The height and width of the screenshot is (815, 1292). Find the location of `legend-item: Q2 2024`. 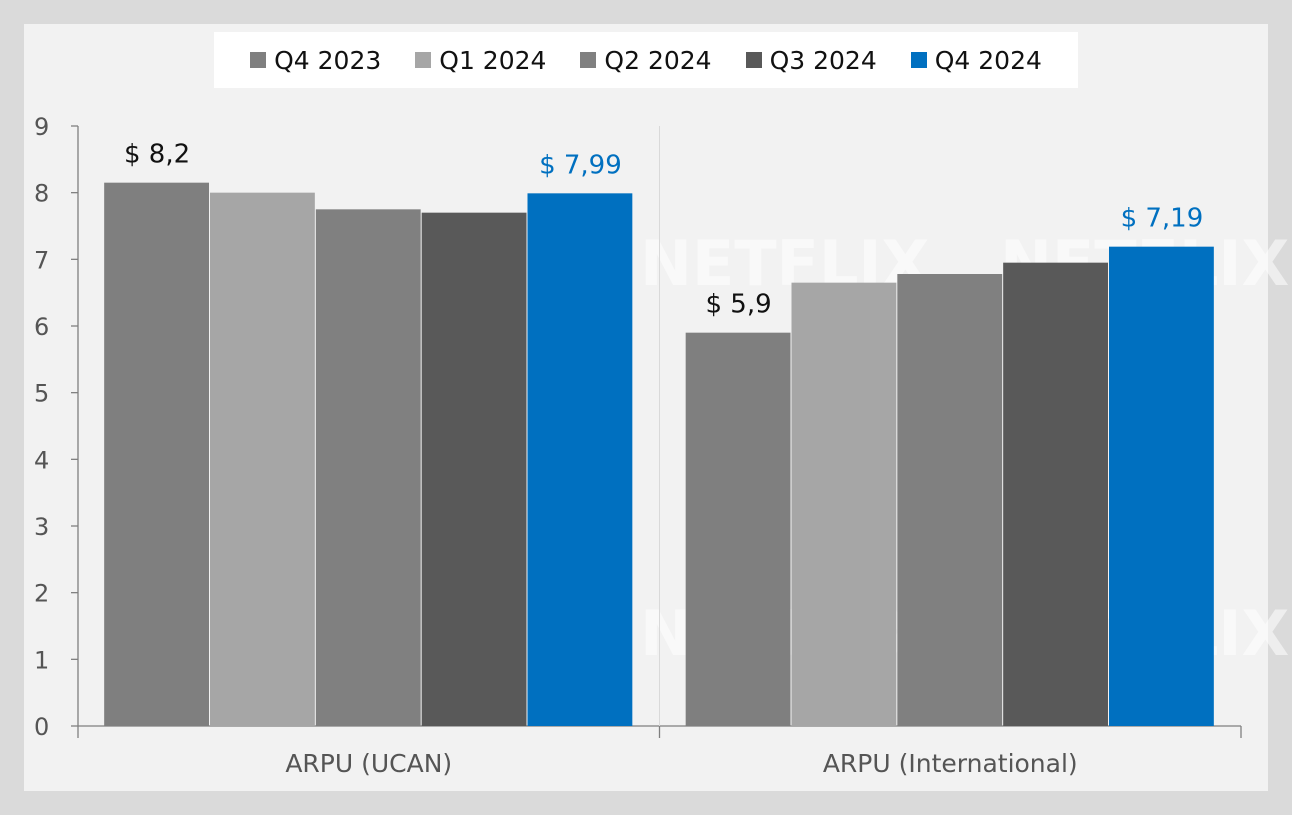

legend-item: Q2 2024 is located at coordinates (646, 60).